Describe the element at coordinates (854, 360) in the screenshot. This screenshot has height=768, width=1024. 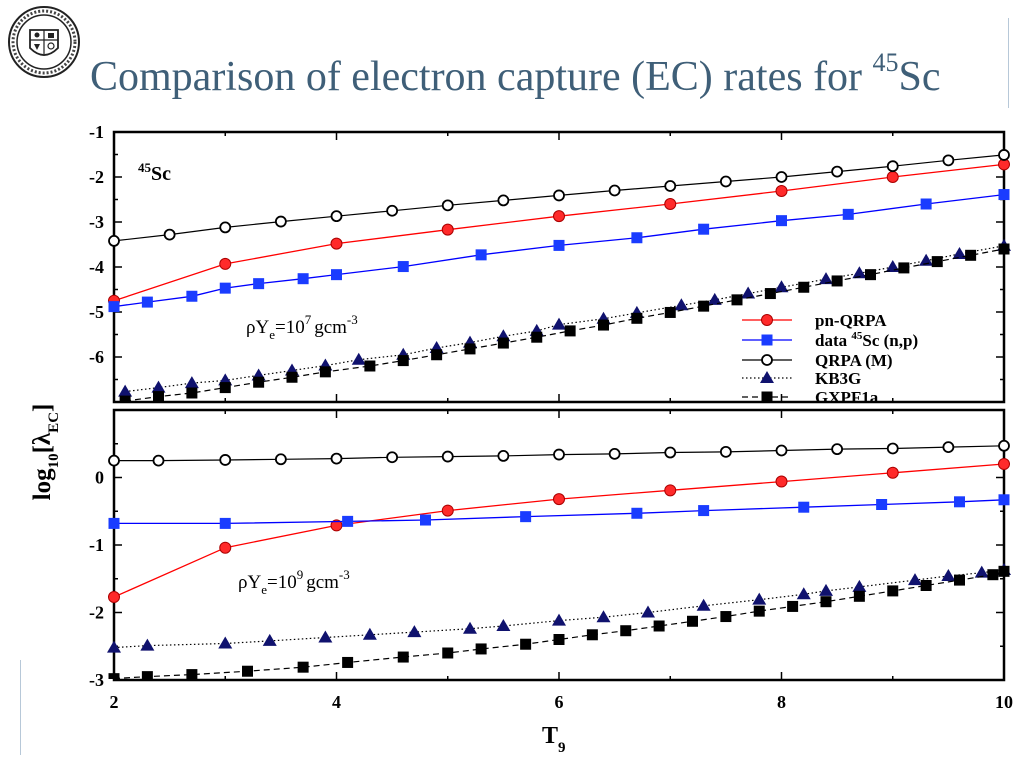
I see `legend-label-qrpa-m: QRPA (M)` at that location.